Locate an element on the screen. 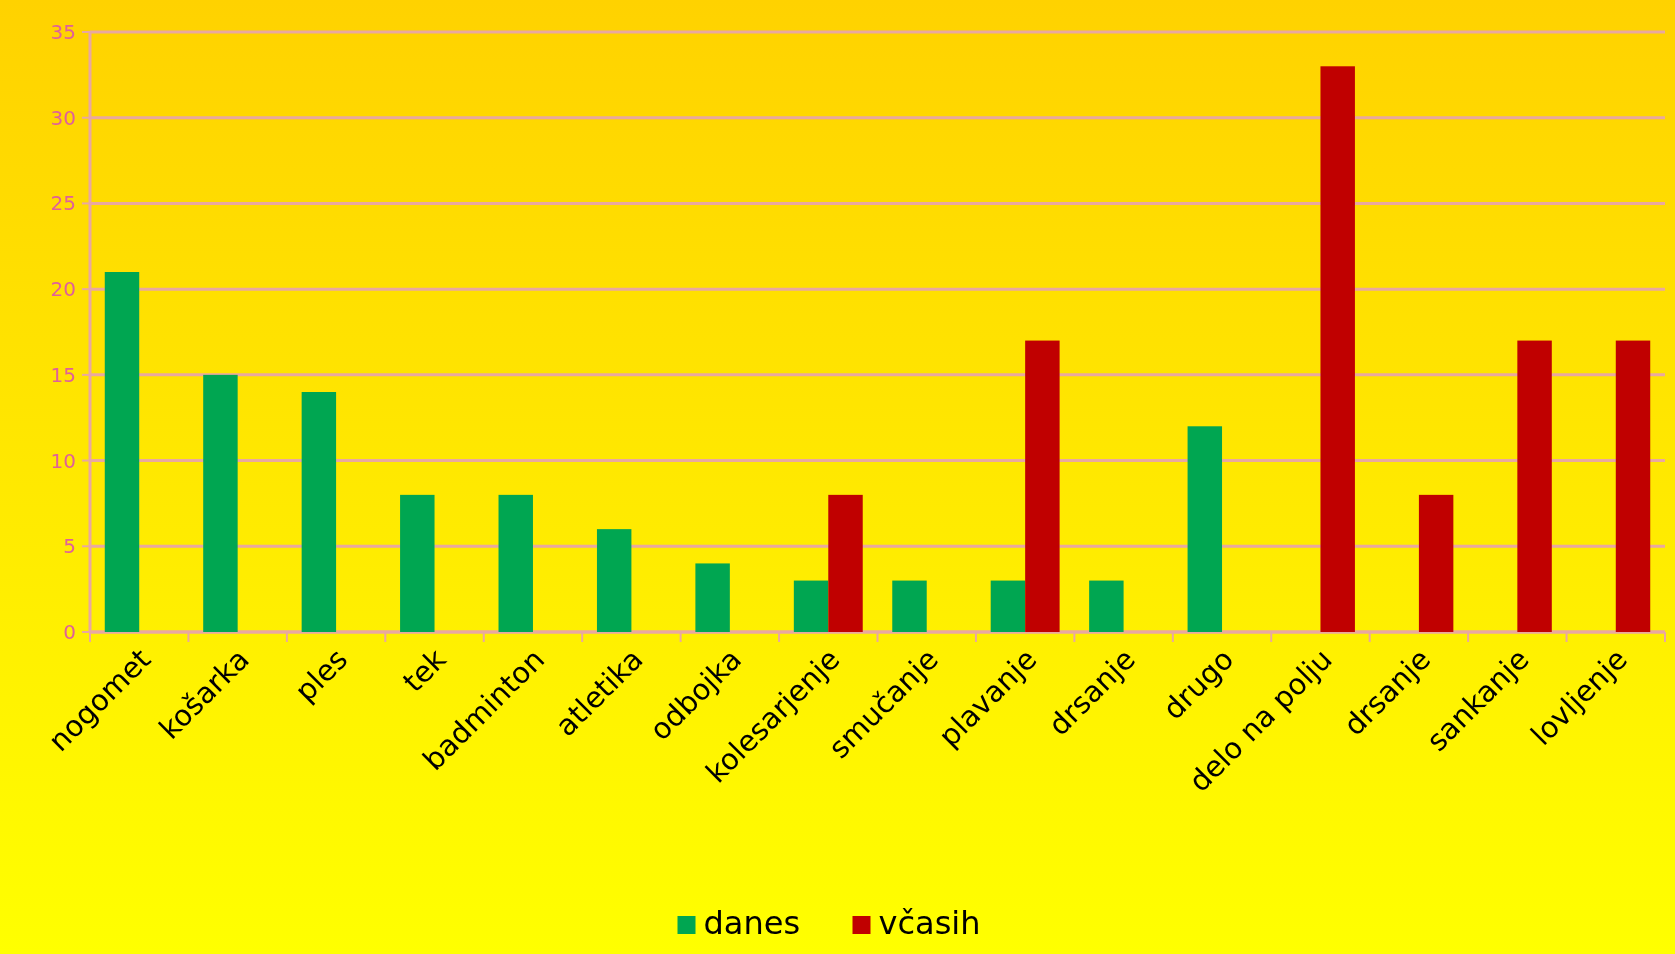  y-tick-label: 35 is located at coordinates (63, 32).